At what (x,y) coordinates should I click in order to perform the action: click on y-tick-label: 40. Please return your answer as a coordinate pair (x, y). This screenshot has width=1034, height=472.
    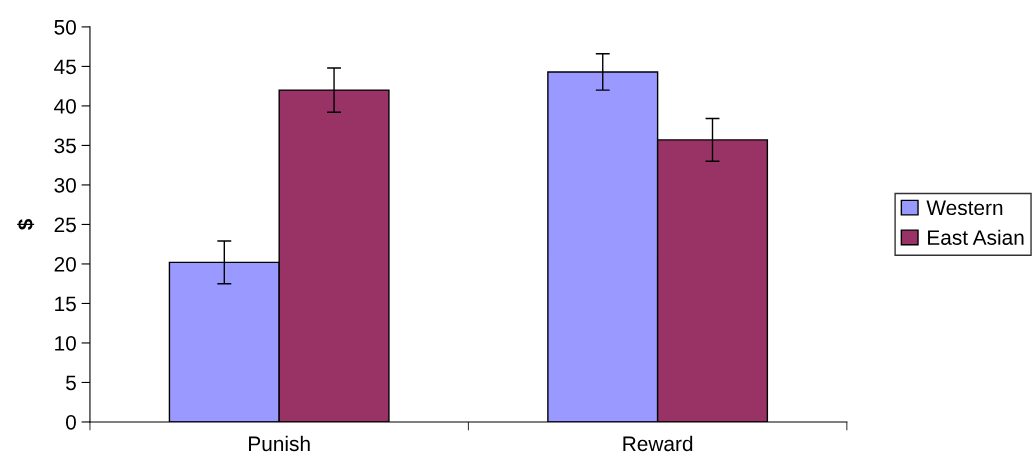
    Looking at the image, I should click on (65, 106).